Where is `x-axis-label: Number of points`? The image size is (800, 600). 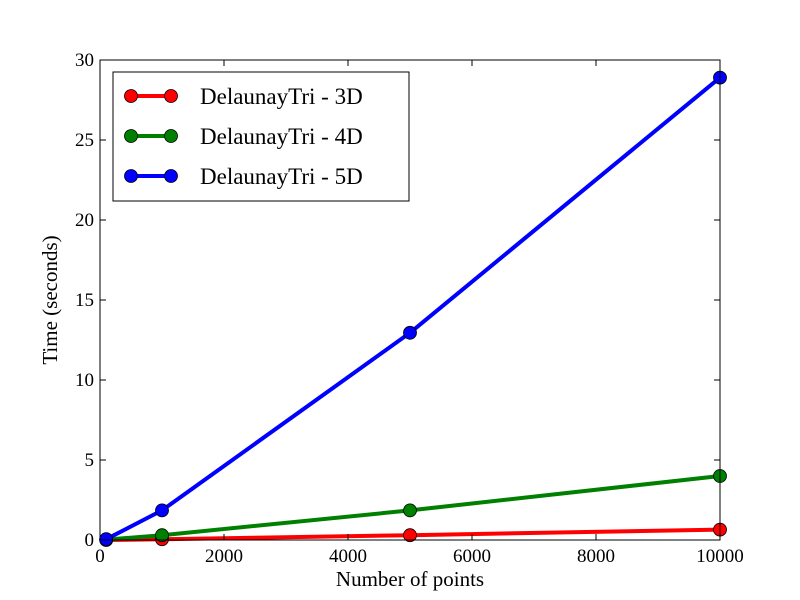 x-axis-label: Number of points is located at coordinates (410, 579).